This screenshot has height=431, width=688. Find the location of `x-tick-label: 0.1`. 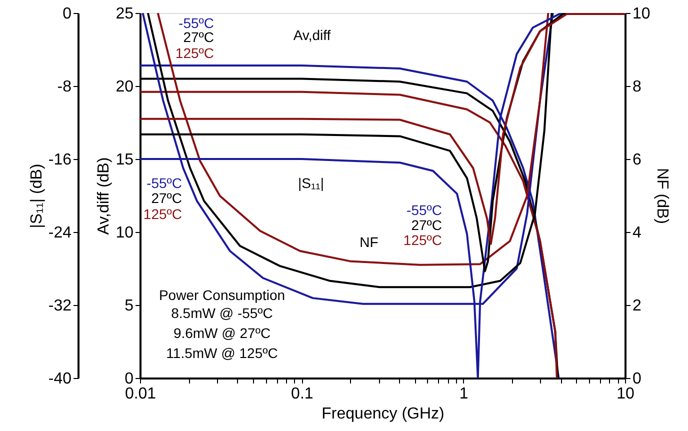

x-tick-label: 0.1 is located at coordinates (302, 394).